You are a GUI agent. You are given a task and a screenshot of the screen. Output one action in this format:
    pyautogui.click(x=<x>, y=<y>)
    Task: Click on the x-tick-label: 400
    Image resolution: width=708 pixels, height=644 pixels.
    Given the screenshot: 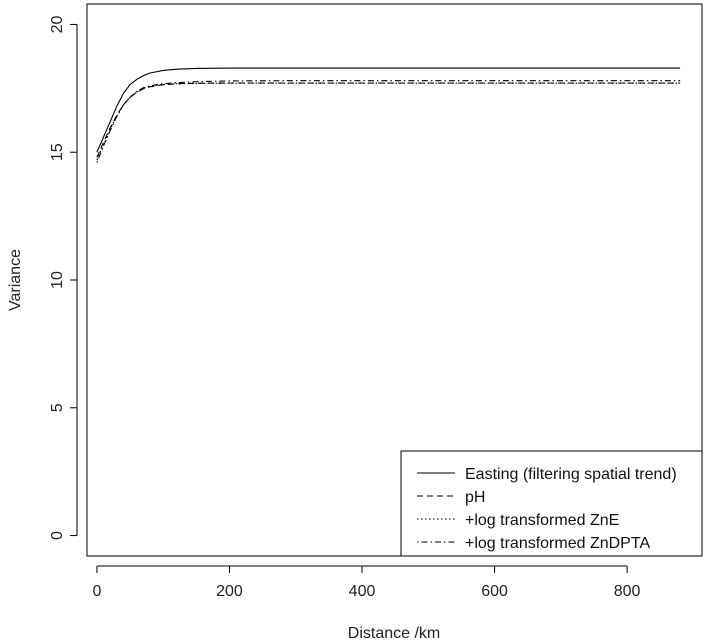 What is the action you would take?
    pyautogui.click(x=362, y=591)
    